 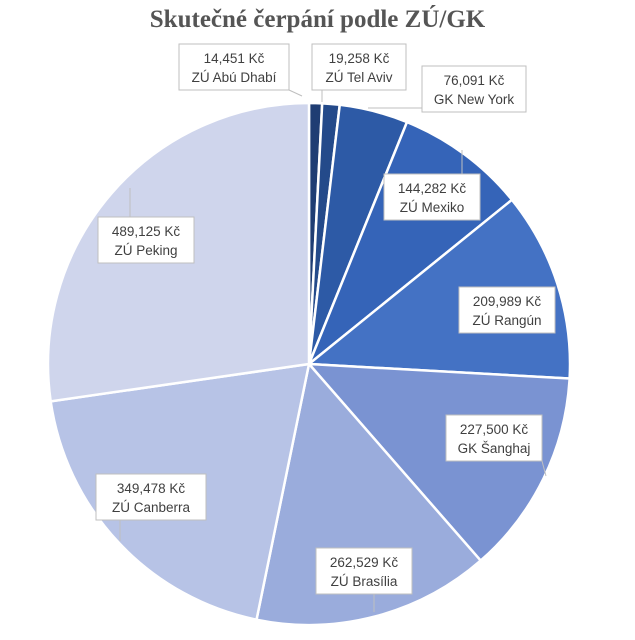 I want to click on pie-slice-zu-rangun, so click(x=438, y=289).